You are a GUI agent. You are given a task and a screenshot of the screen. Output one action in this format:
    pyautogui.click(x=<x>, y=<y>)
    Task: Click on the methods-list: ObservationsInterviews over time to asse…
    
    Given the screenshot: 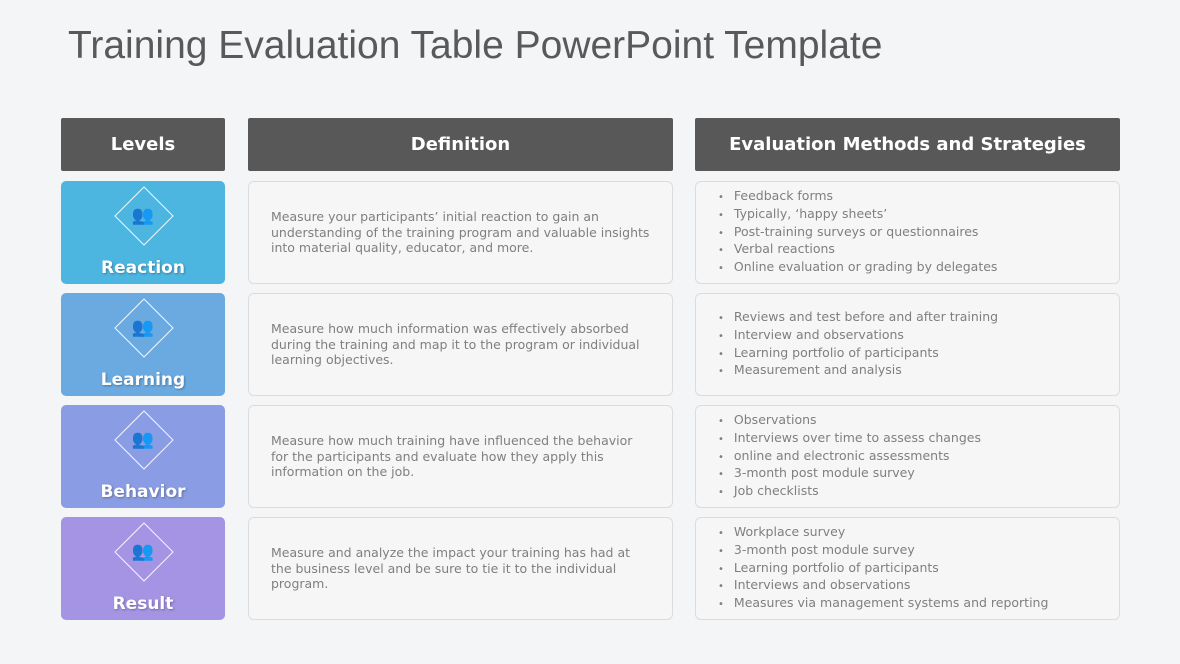 What is the action you would take?
    pyautogui.click(x=849, y=456)
    